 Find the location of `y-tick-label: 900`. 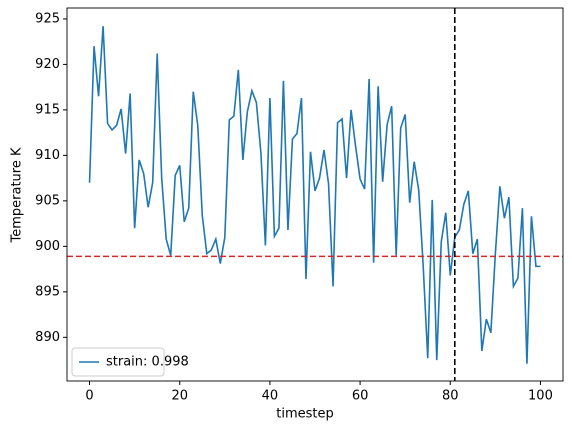

y-tick-label: 900 is located at coordinates (47, 246).